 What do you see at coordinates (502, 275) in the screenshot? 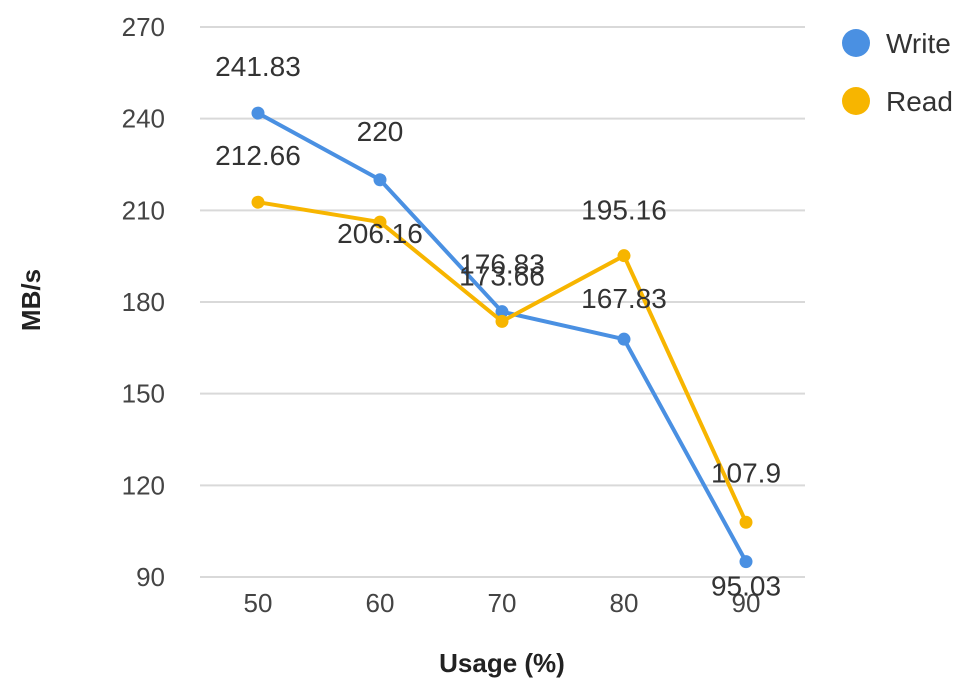
I see `data-label: 173.66` at bounding box center [502, 275].